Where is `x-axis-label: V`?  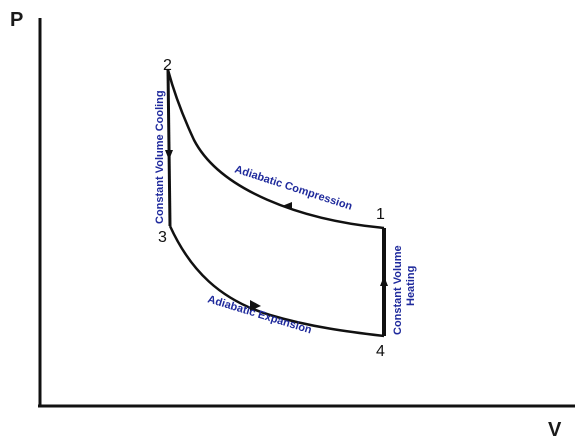
x-axis-label: V is located at coordinates (555, 430).